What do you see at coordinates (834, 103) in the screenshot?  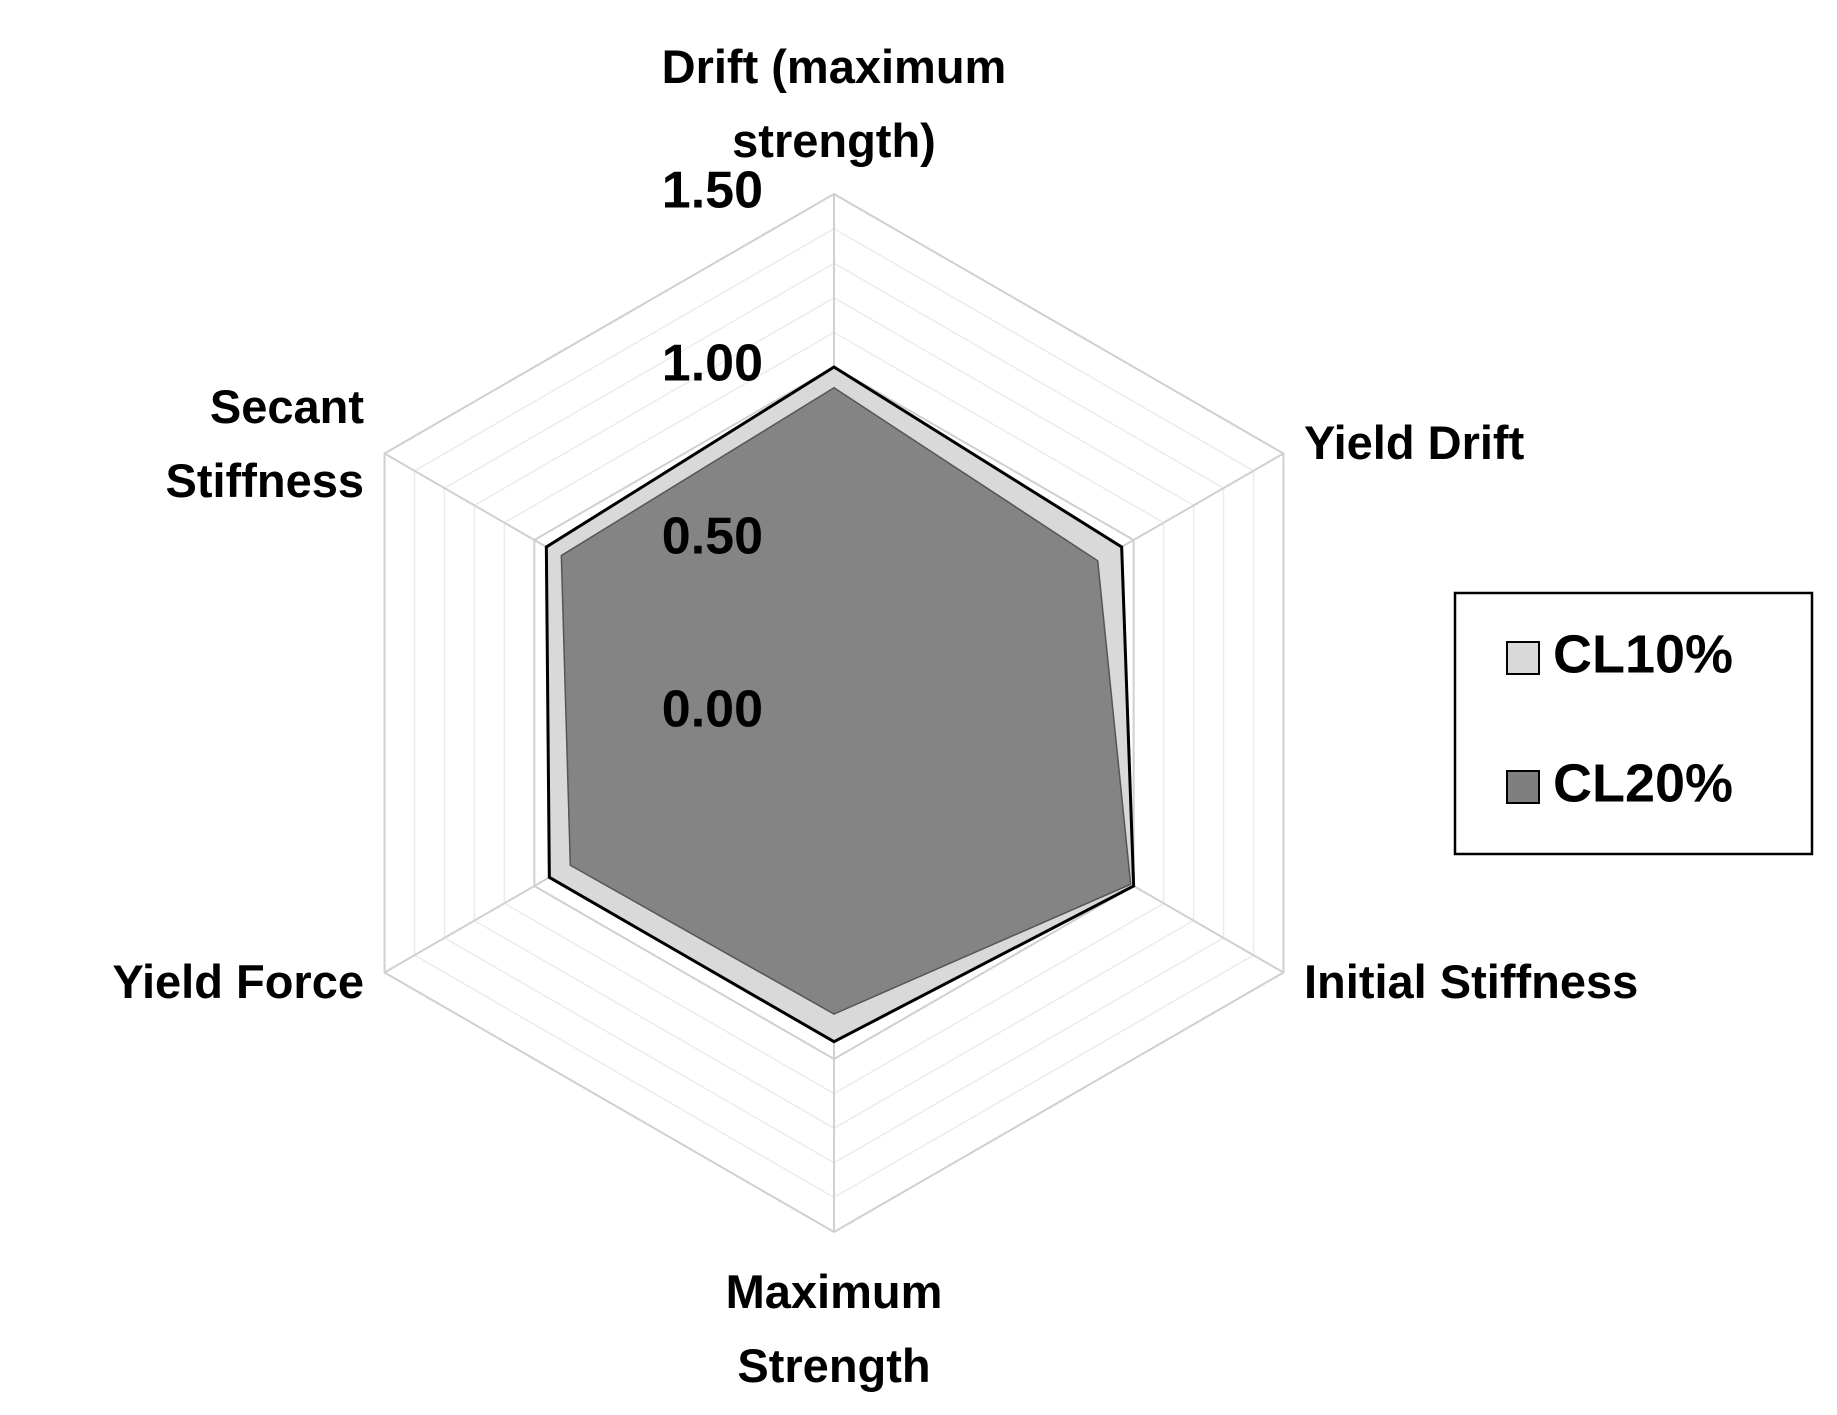 I see `category-label: Drift (maximum strength)` at bounding box center [834, 103].